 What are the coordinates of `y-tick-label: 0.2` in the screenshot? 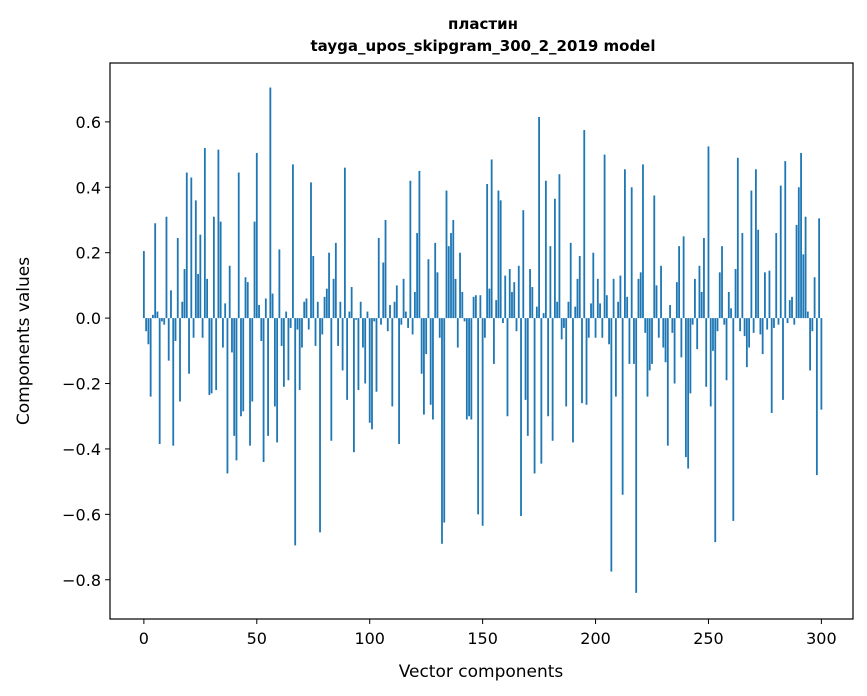 It's located at (88, 253).